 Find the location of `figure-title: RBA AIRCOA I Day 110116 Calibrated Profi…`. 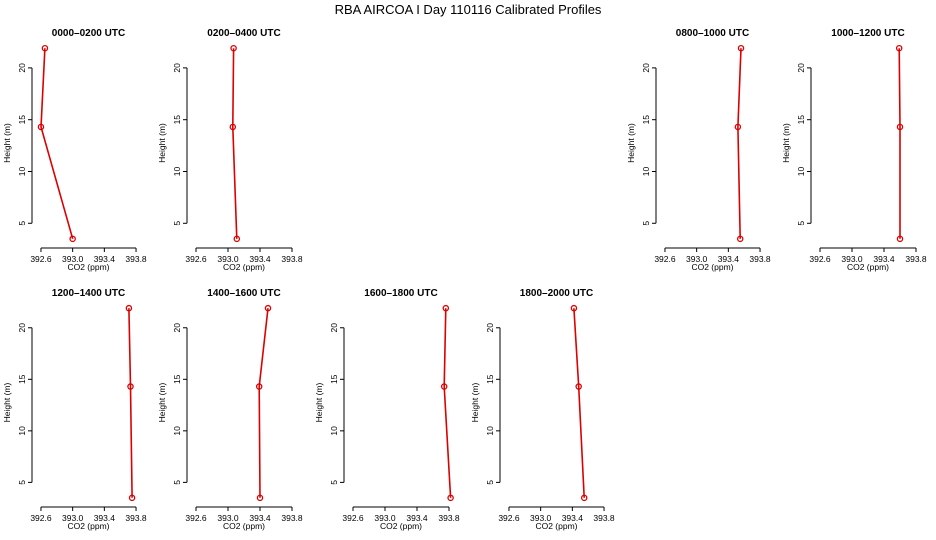

figure-title: RBA AIRCOA I Day 110116 Calibrated Profi… is located at coordinates (468, 9).